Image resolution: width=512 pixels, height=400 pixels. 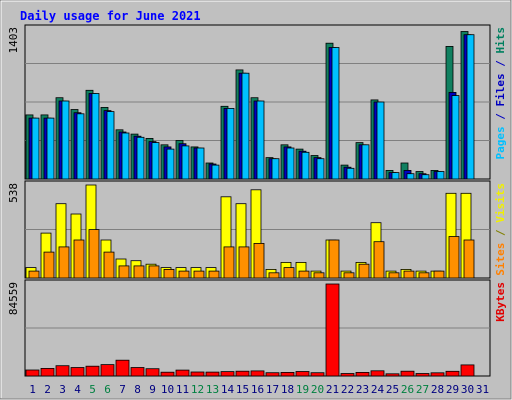 I want to click on x-tick-label: 30, so click(x=467, y=389).